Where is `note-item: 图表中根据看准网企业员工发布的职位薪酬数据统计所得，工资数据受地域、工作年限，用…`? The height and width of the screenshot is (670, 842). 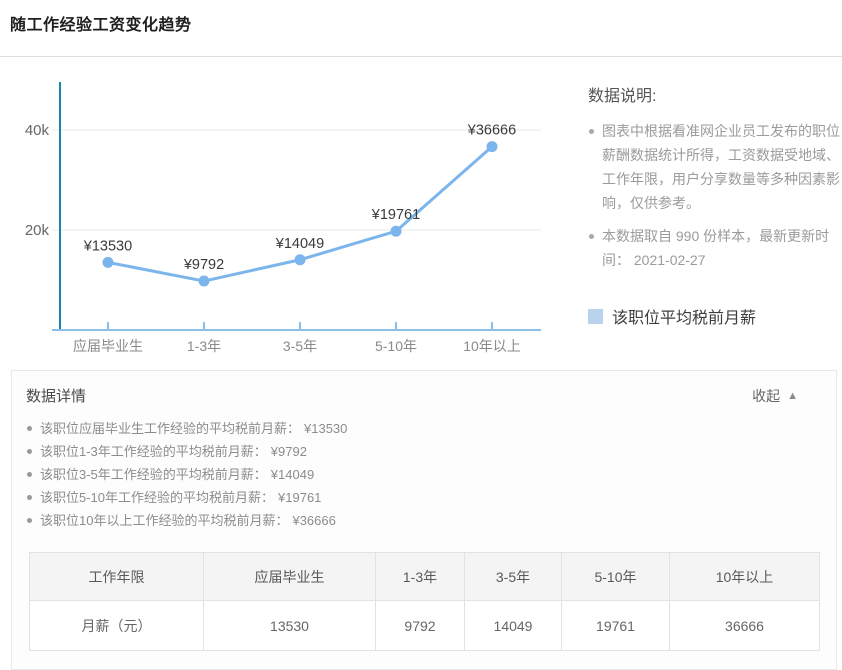
note-item: 图表中根据看准网企业员工发布的职位薪酬数据统计所得，工资数据受地域、工作年限，用… is located at coordinates (714, 167).